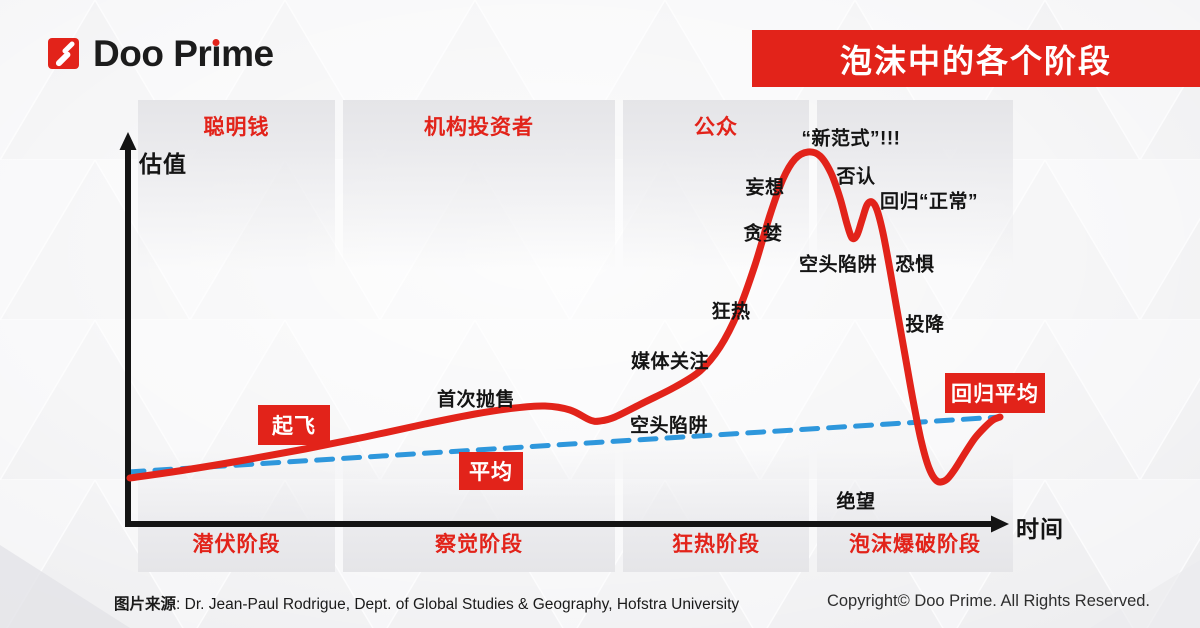 The width and height of the screenshot is (1200, 628). What do you see at coordinates (765, 188) in the screenshot?
I see `delusion-label: 妄想` at bounding box center [765, 188].